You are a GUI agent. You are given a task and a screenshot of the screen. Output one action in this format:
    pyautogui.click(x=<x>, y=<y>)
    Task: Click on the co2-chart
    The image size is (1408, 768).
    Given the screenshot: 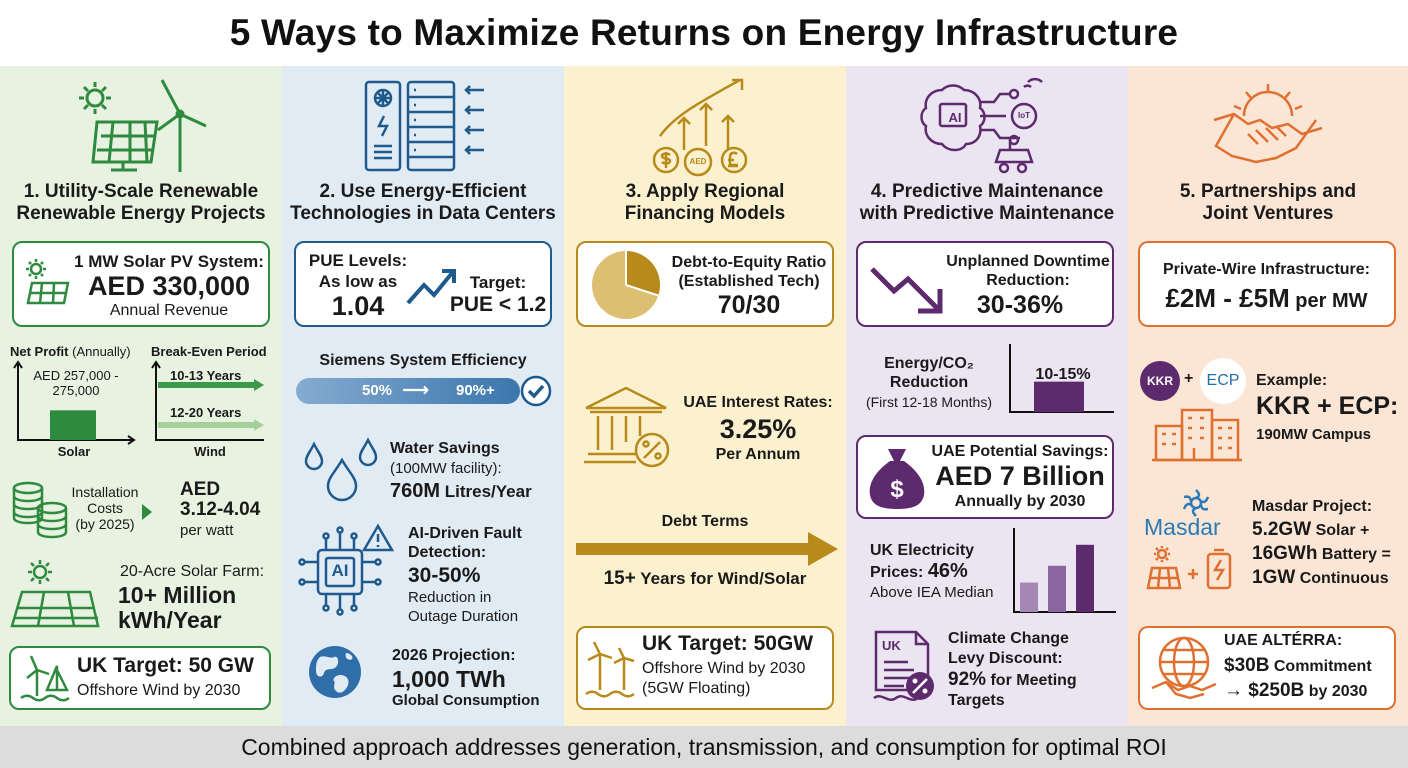 What is the action you would take?
    pyautogui.click(x=1061, y=378)
    